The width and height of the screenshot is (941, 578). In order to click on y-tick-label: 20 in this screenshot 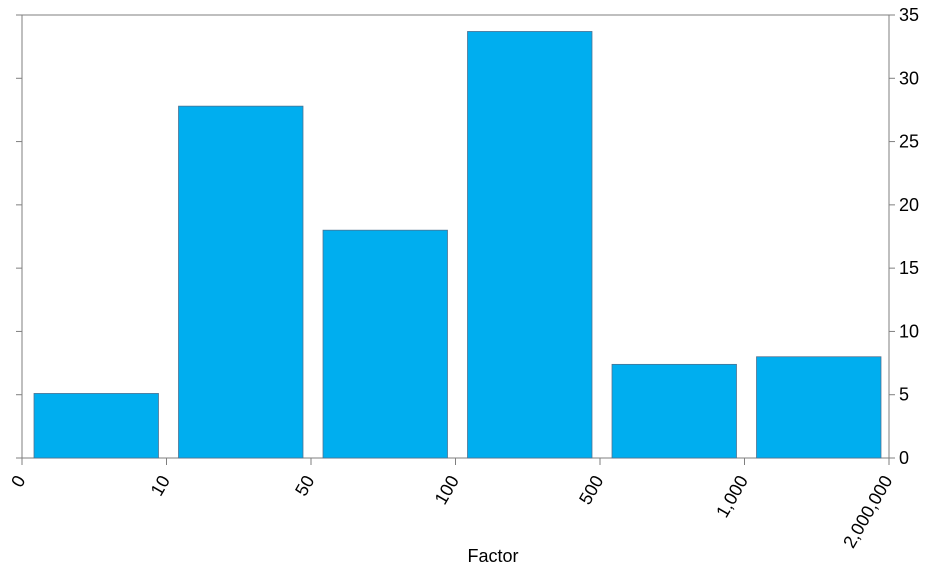, I will do `click(909, 205)`.